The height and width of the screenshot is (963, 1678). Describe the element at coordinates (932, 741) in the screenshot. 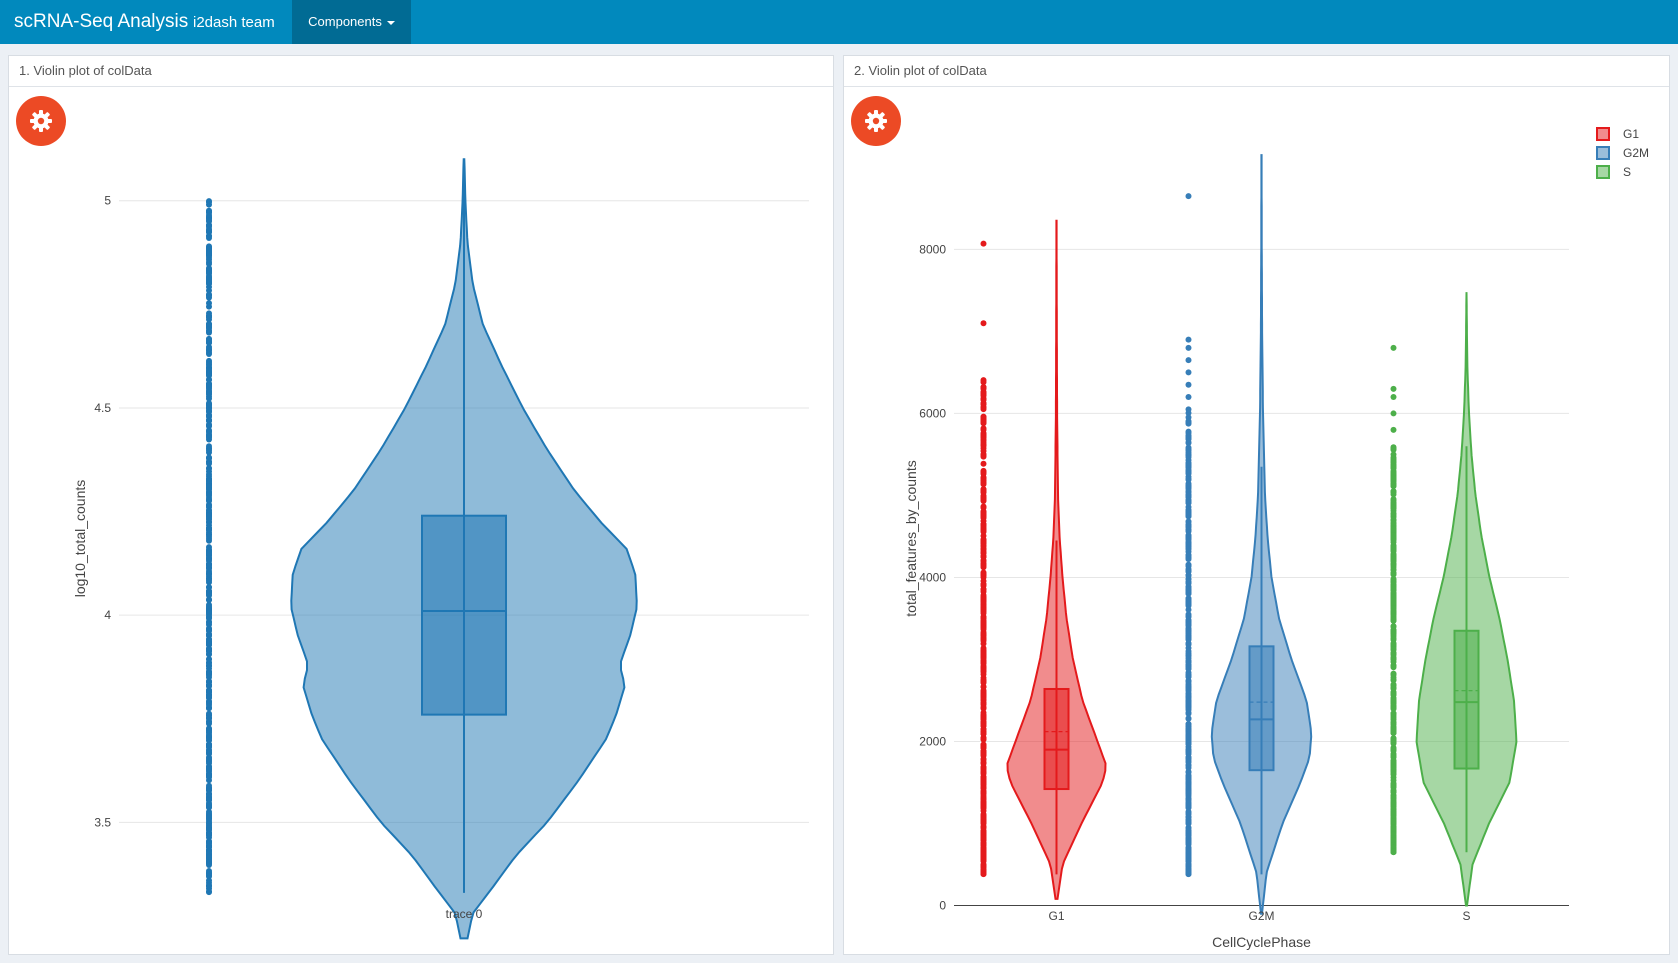

I see `y-tick-label: 2000` at that location.